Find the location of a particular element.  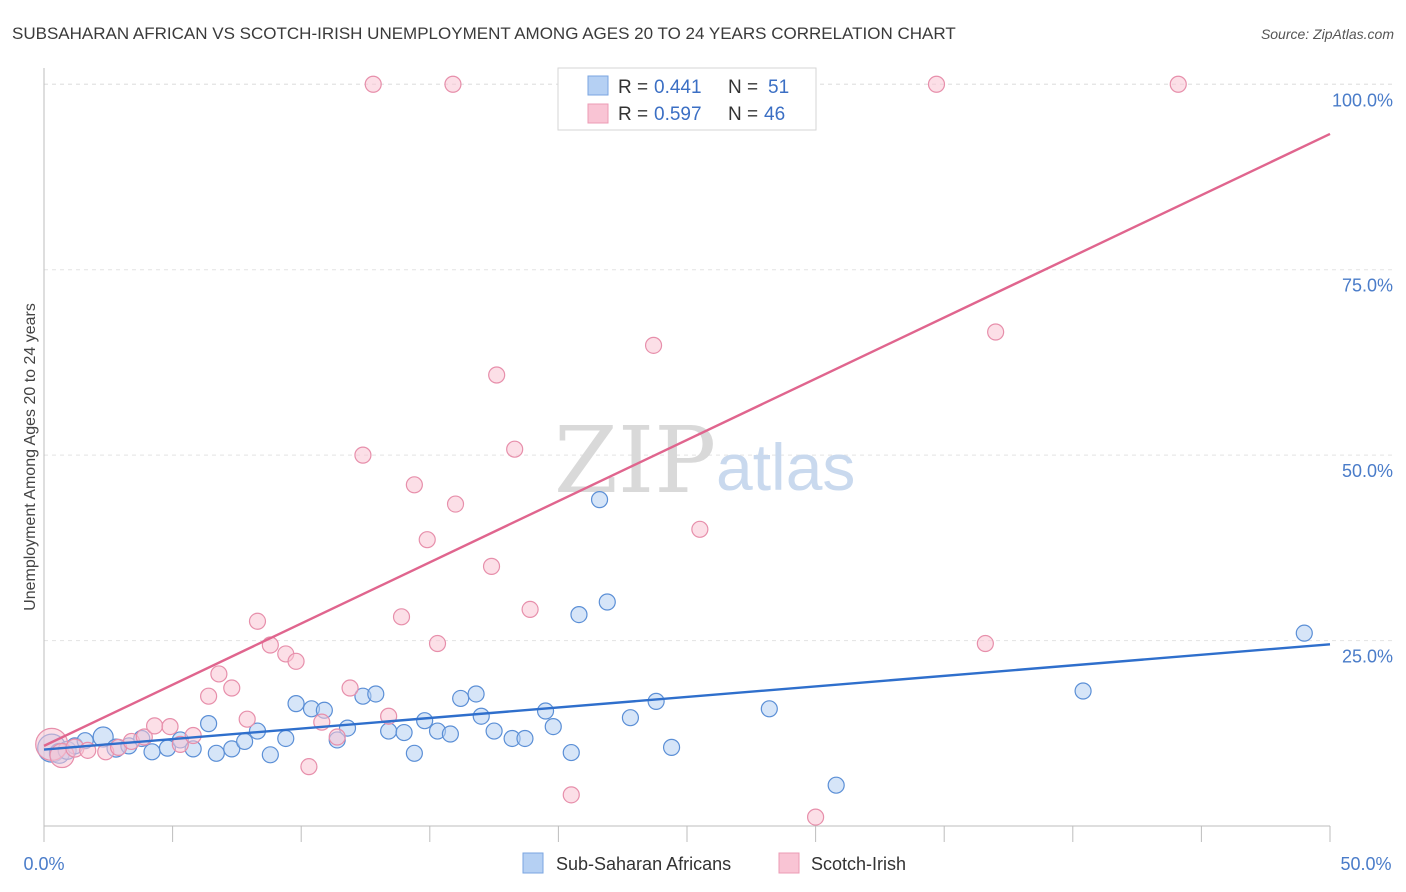

legend-n-label-2: N = is located at coordinates (745, 114).